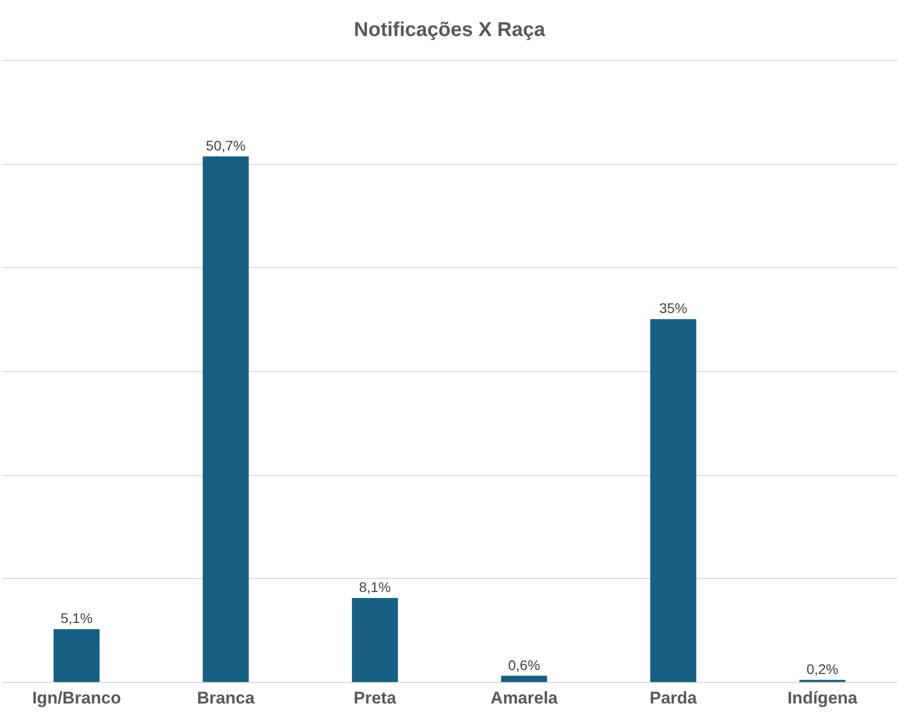 The height and width of the screenshot is (712, 903). What do you see at coordinates (226, 145) in the screenshot?
I see `data-label: 50,7%` at bounding box center [226, 145].